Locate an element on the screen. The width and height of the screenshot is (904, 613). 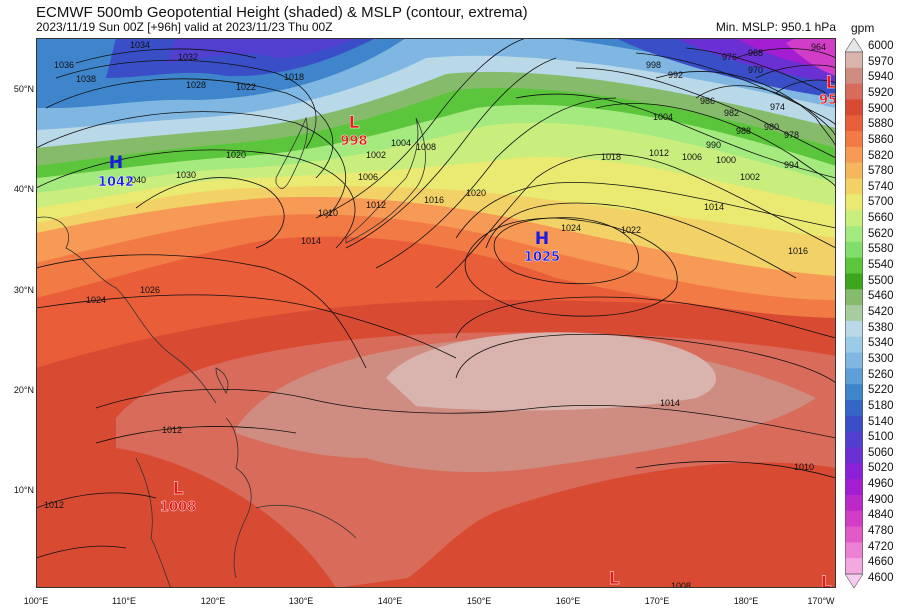
lon-label-160e: 160°E is located at coordinates (568, 601).